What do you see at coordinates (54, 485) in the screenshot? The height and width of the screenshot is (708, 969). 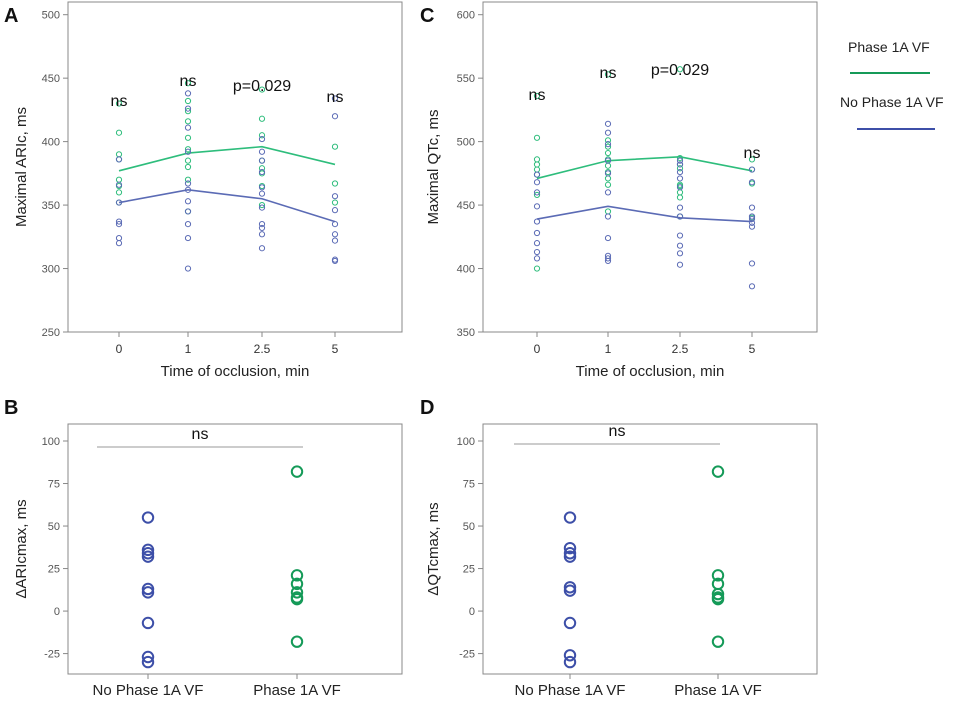 I see `y-tick-label: 75` at bounding box center [54, 485].